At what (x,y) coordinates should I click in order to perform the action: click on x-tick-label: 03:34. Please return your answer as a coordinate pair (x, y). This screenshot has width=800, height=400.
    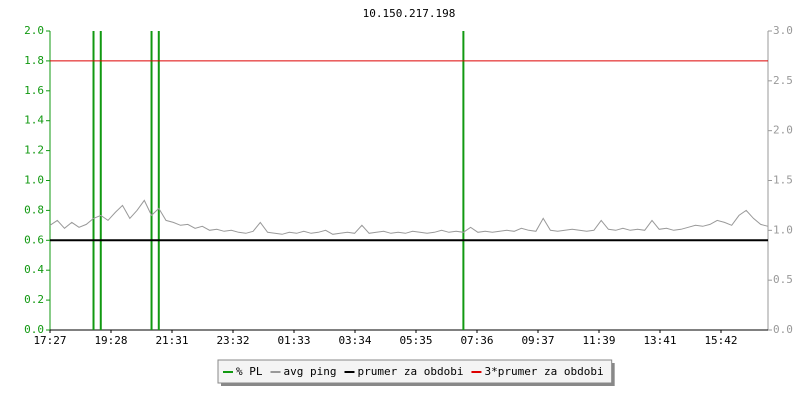
    Looking at the image, I should click on (354, 340).